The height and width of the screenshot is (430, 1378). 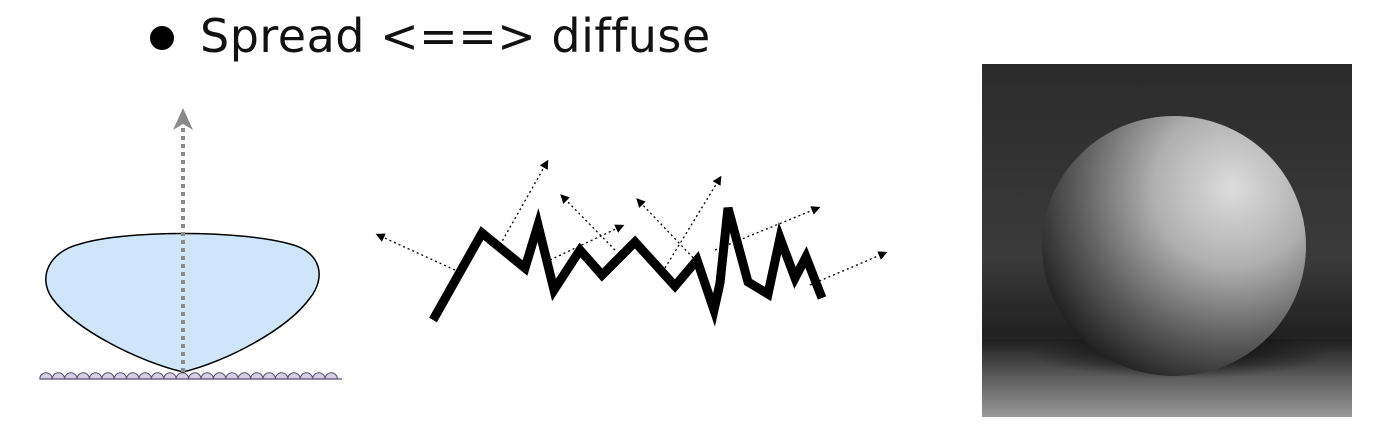 I want to click on bullet-item: Spread <==> diffuse, so click(x=430, y=36).